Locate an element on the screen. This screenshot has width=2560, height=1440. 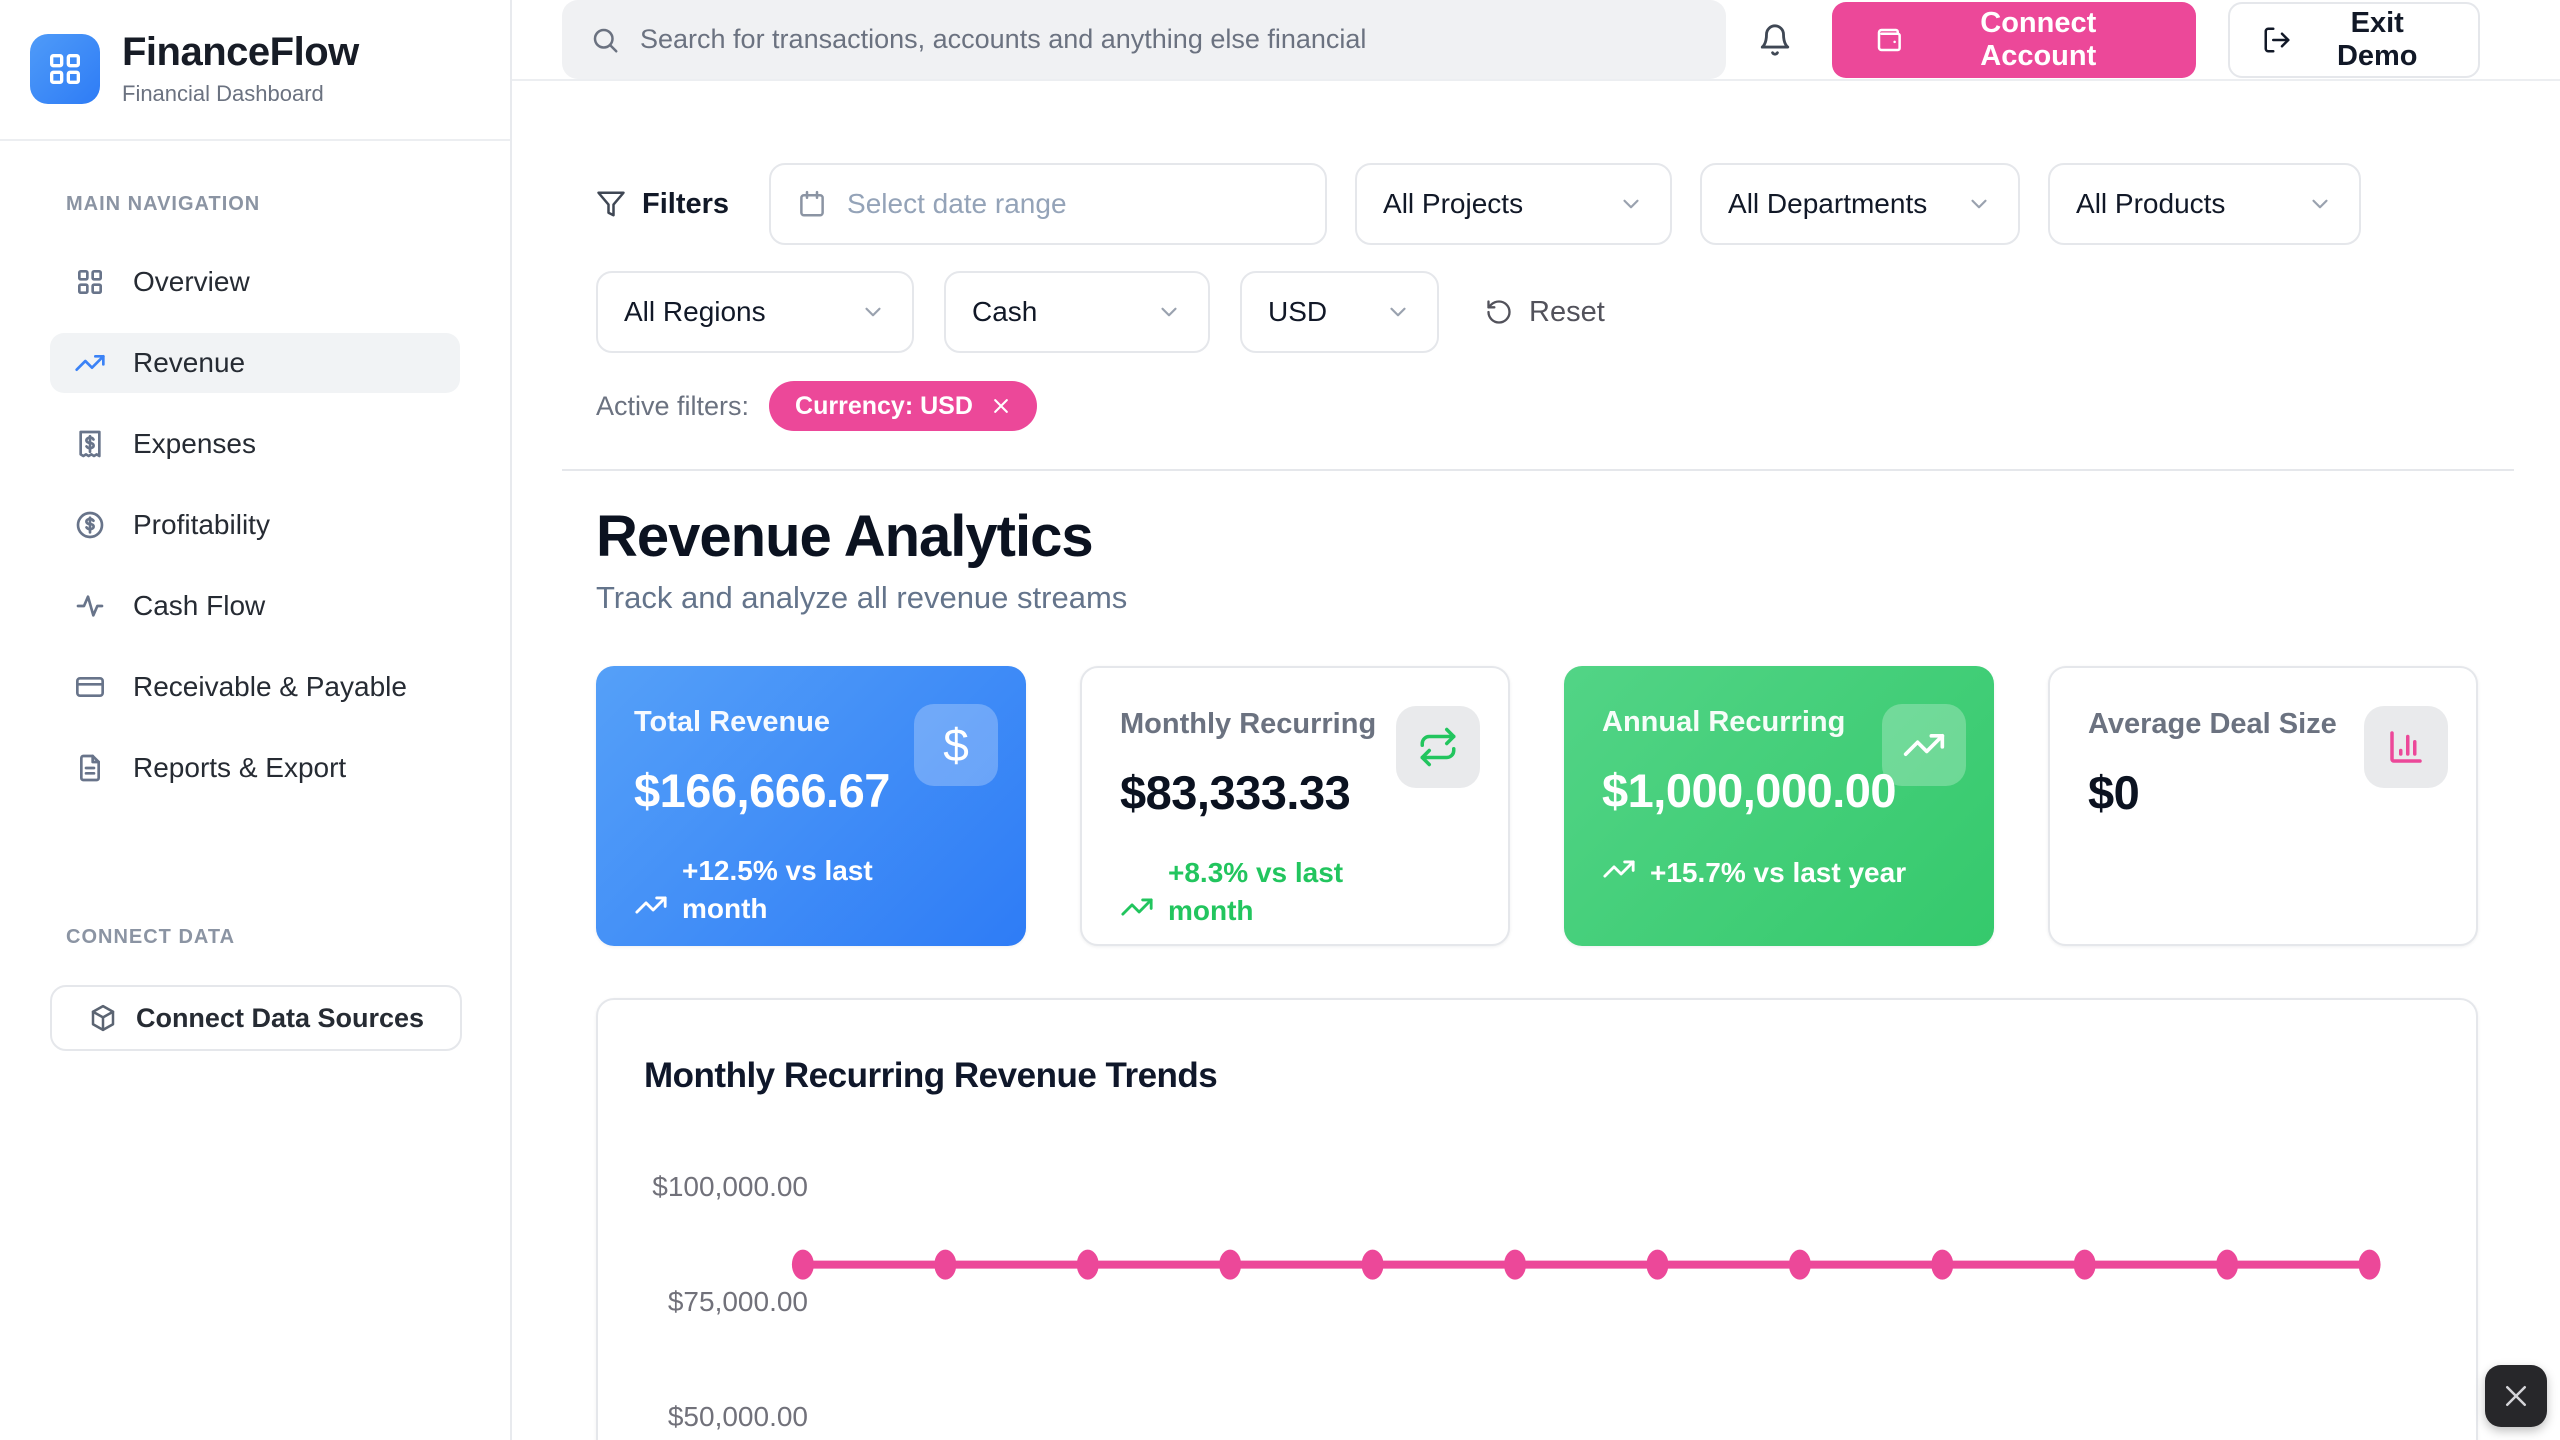
active-filters-row: Active filters: Currency: USD is located at coordinates (1537, 406).